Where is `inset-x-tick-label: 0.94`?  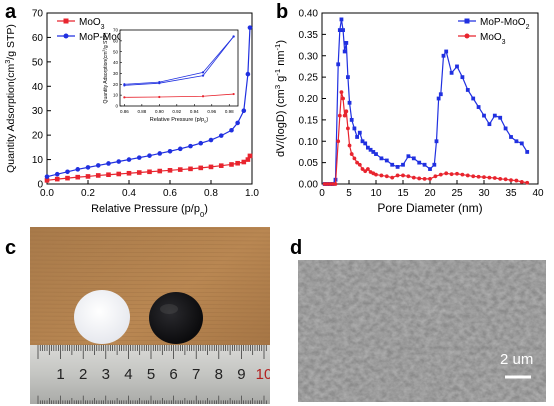
inset-x-tick-label: 0.94 is located at coordinates (194, 111).